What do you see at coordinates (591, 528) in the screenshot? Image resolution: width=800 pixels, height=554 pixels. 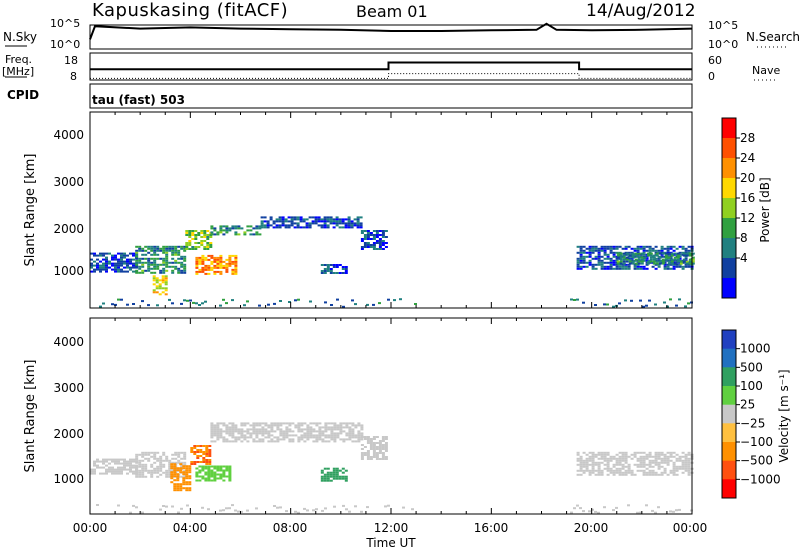 I see `xtick-2000: 20:00` at bounding box center [591, 528].